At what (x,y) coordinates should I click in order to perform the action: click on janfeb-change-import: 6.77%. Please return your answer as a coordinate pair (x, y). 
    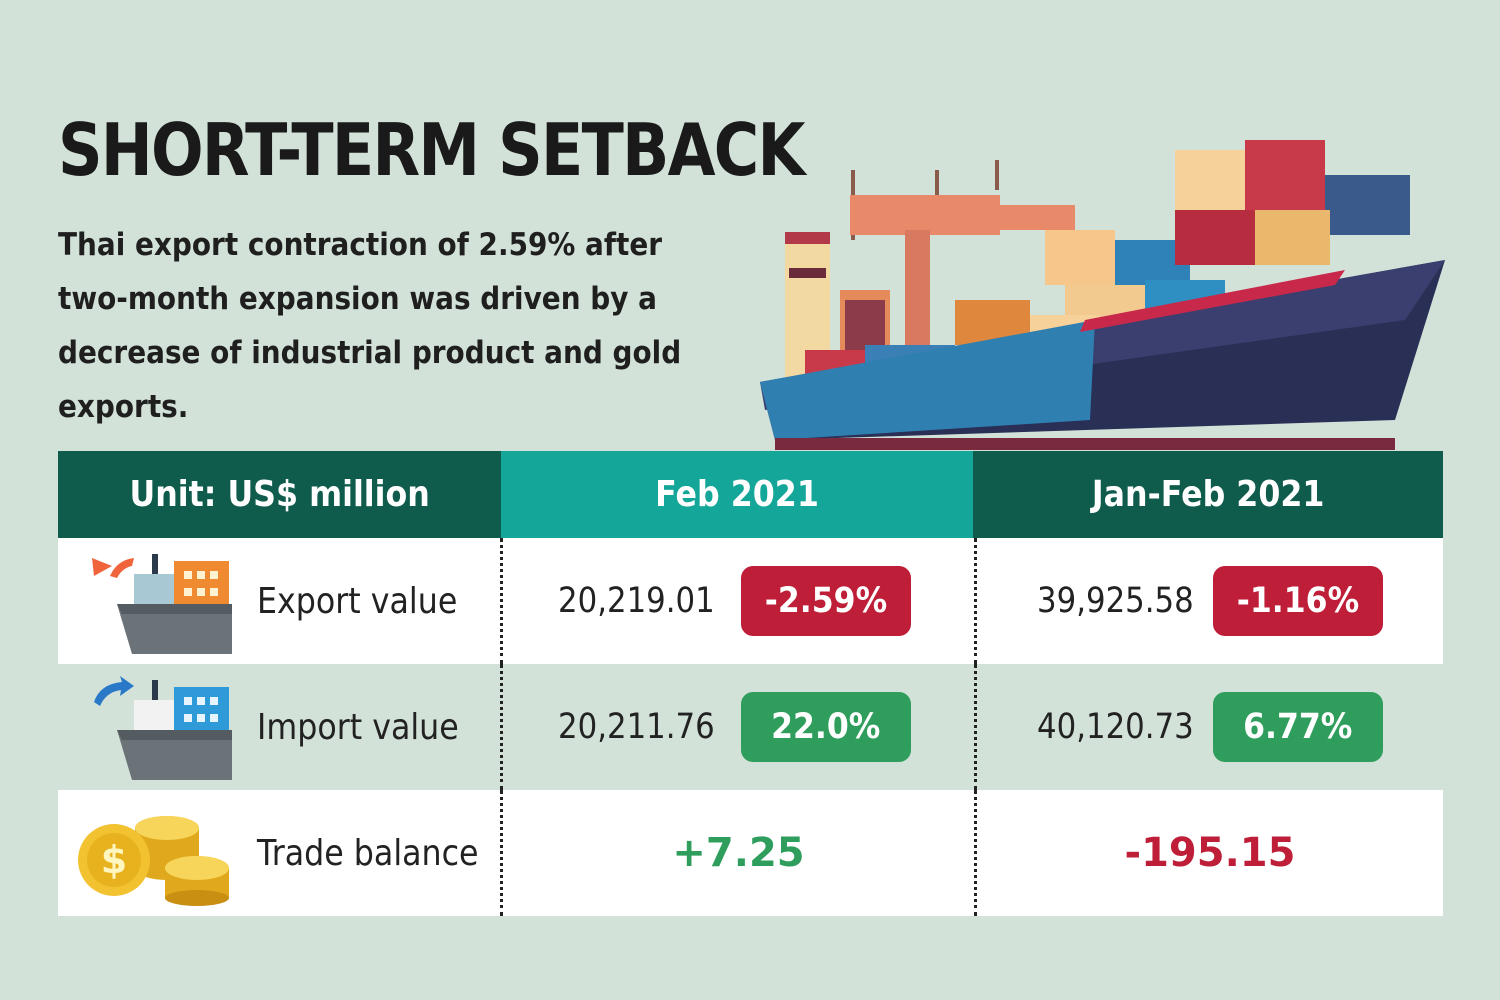
    Looking at the image, I should click on (1298, 727).